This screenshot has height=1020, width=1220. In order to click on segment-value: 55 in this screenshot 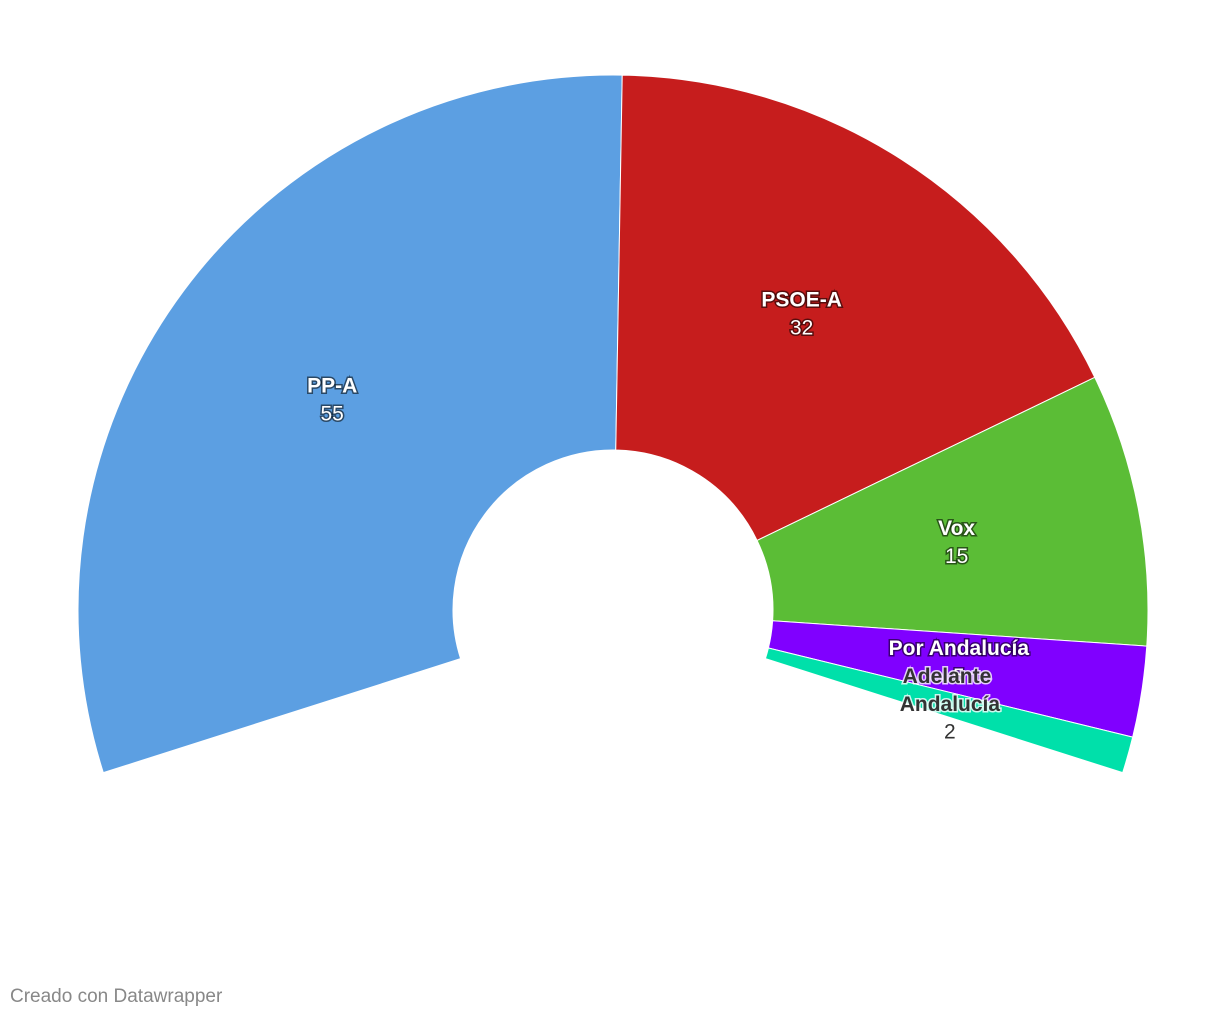, I will do `click(331, 414)`.